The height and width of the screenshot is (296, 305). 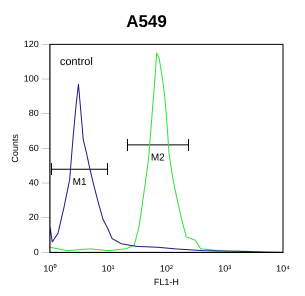 I want to click on y-tick-label: 120, so click(x=31, y=43).